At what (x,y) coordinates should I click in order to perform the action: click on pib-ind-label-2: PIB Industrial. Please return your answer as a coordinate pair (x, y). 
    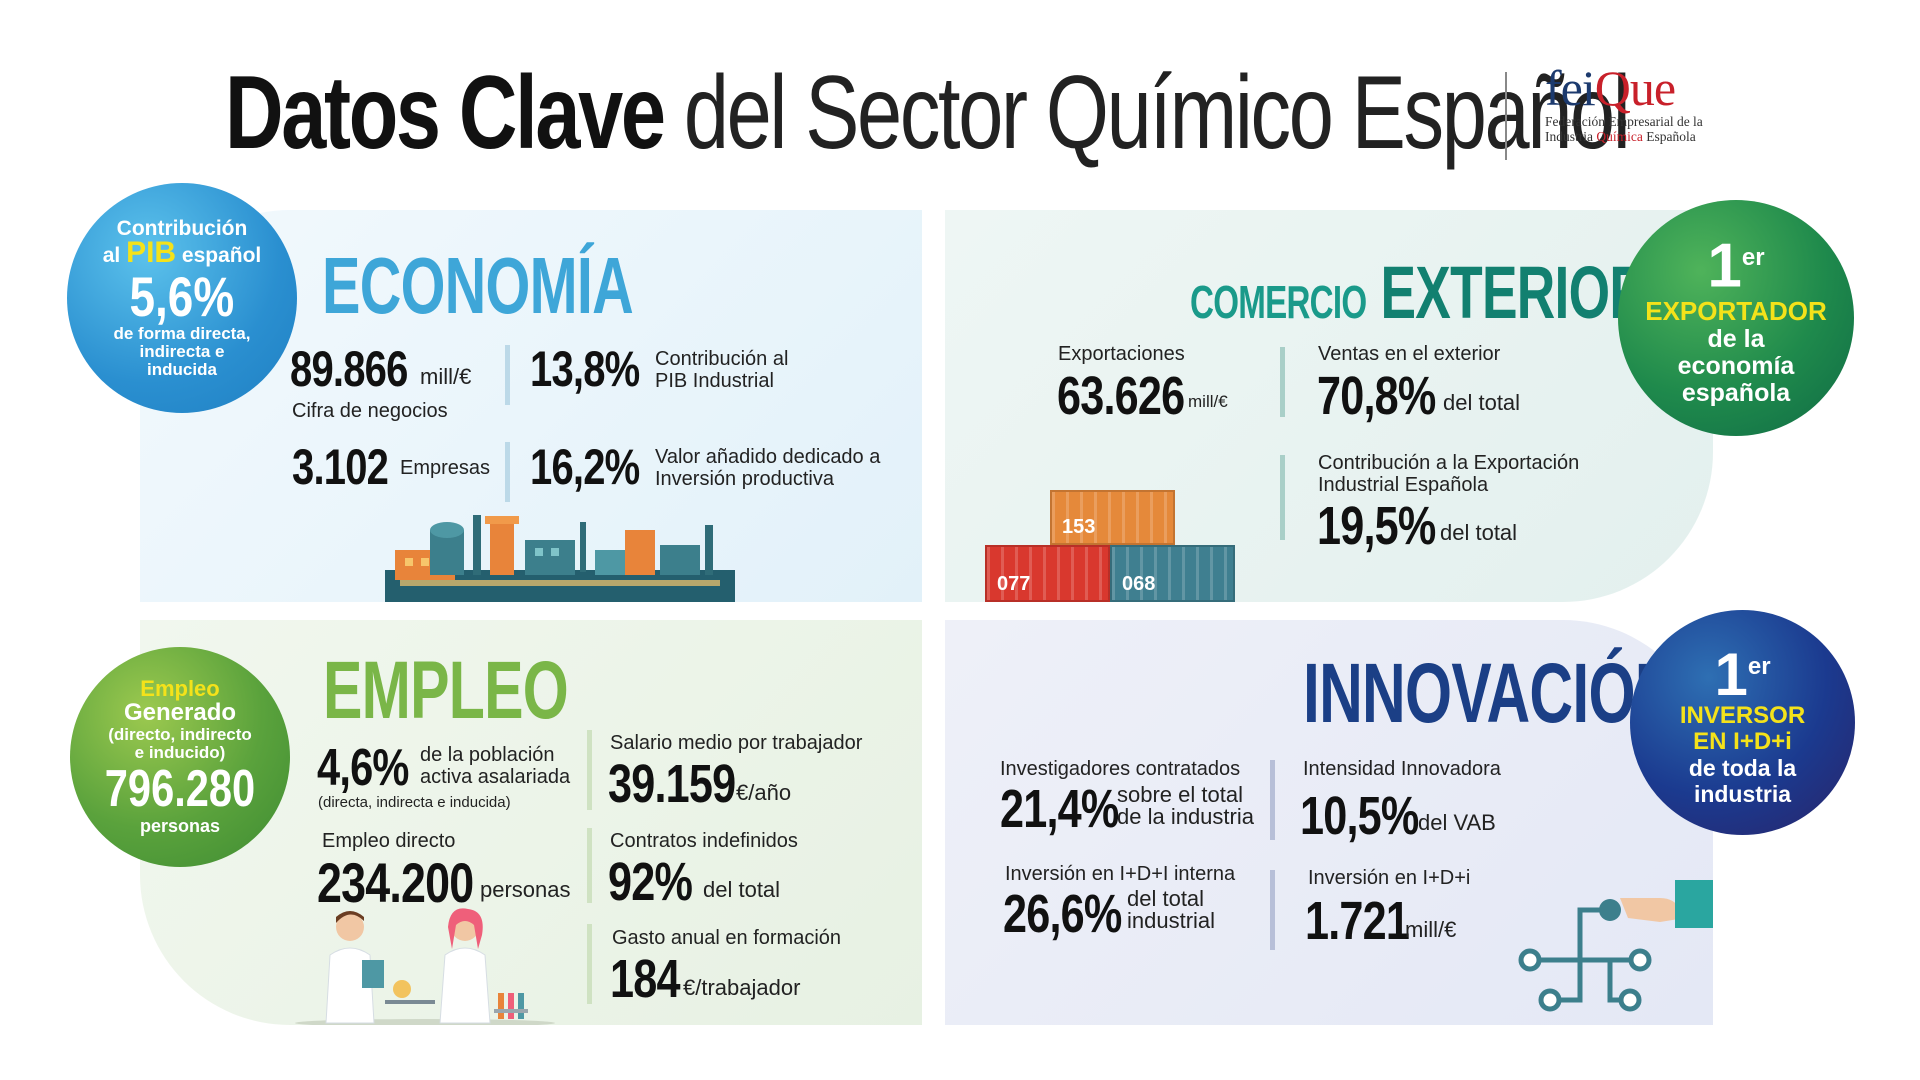
    Looking at the image, I should click on (714, 381).